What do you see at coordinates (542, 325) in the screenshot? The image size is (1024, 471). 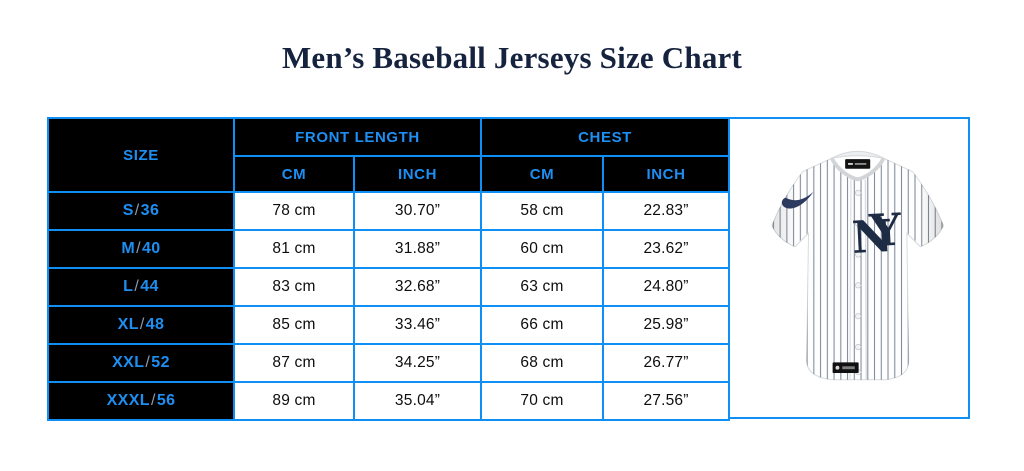 I see `chest-cm: 66 cm` at bounding box center [542, 325].